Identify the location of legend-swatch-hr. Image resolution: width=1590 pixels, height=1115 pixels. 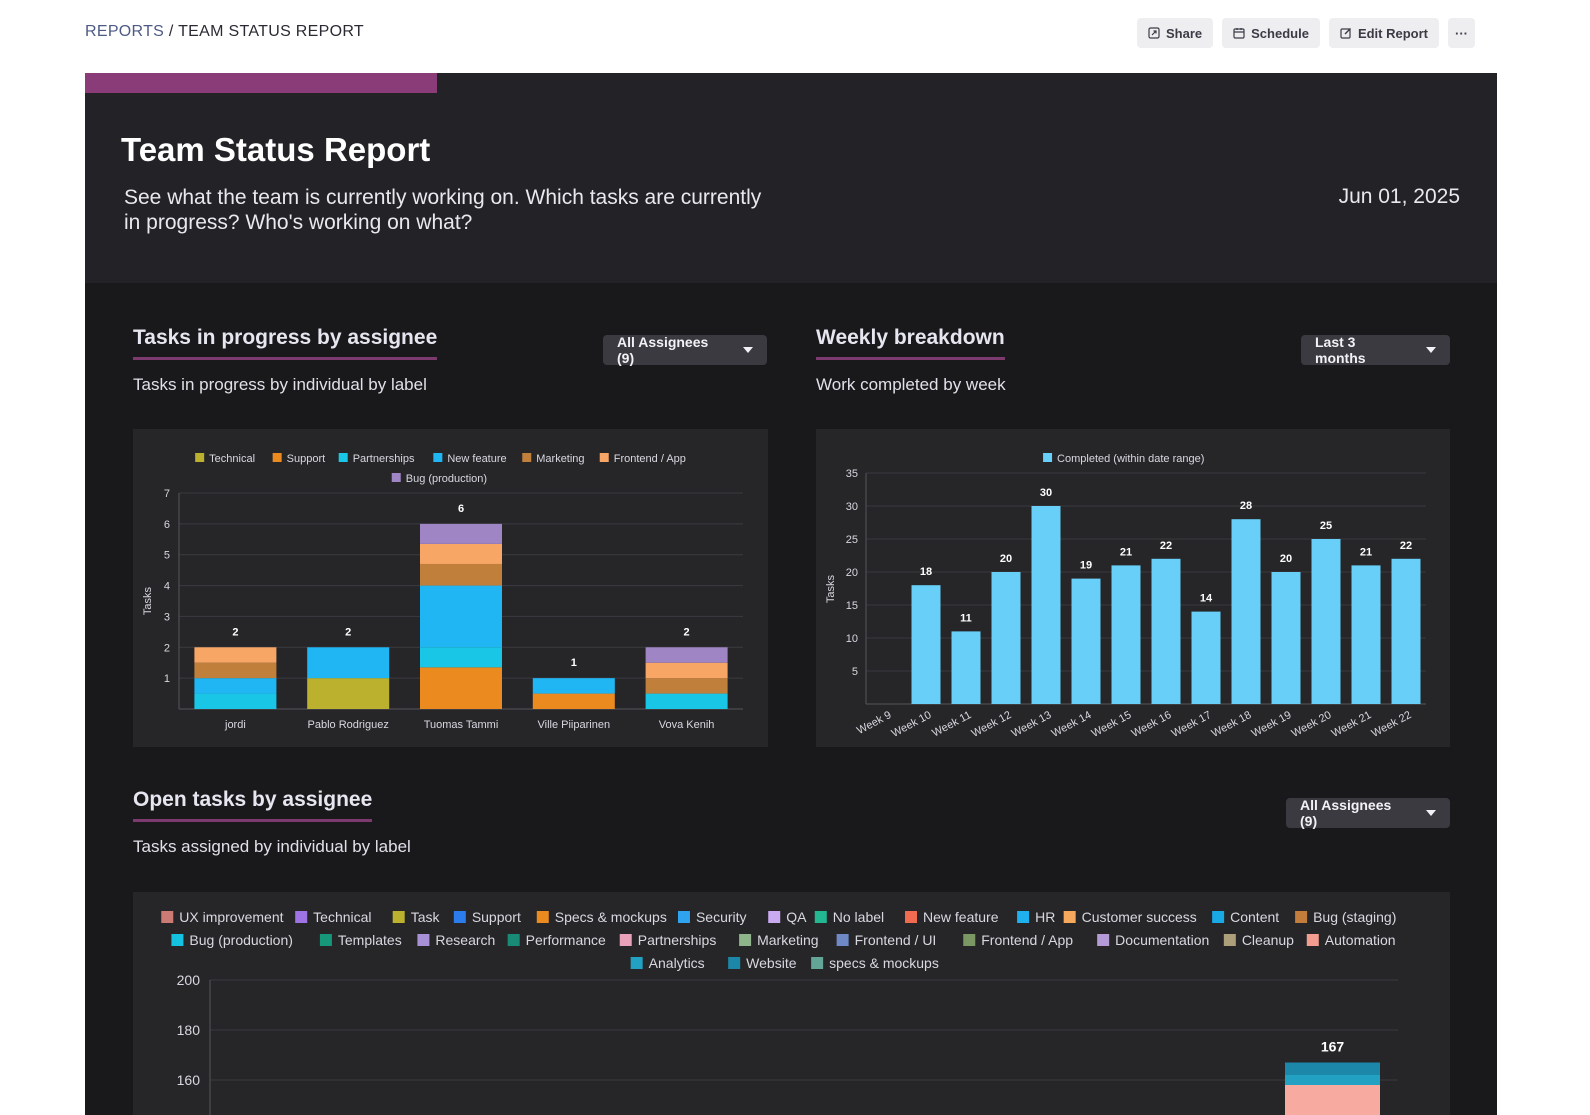
(1023, 917).